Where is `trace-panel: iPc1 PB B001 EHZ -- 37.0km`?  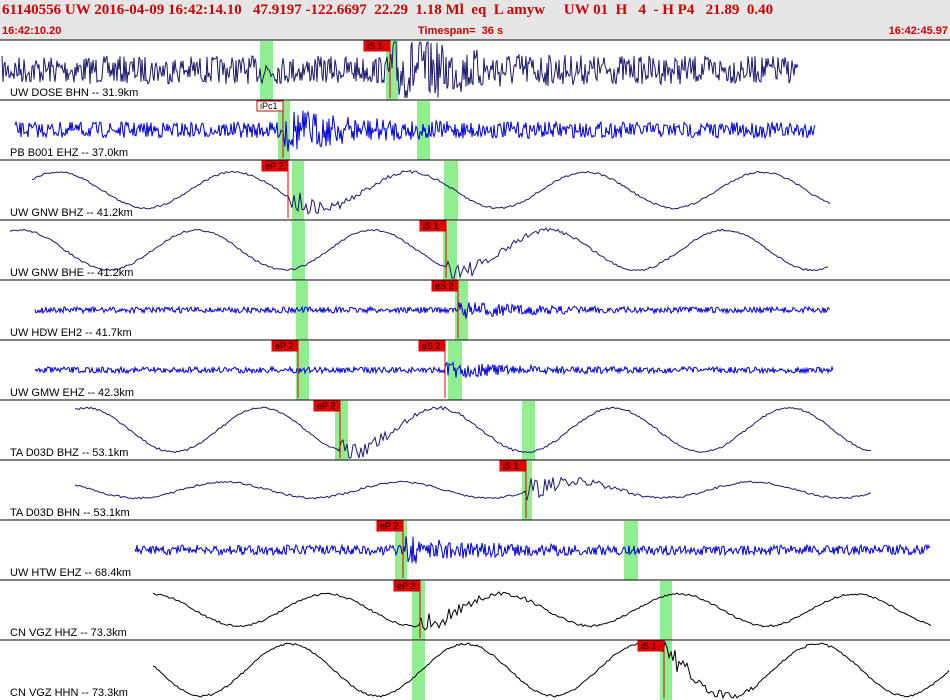 trace-panel: iPc1 PB B001 EHZ -- 37.0km is located at coordinates (475, 129).